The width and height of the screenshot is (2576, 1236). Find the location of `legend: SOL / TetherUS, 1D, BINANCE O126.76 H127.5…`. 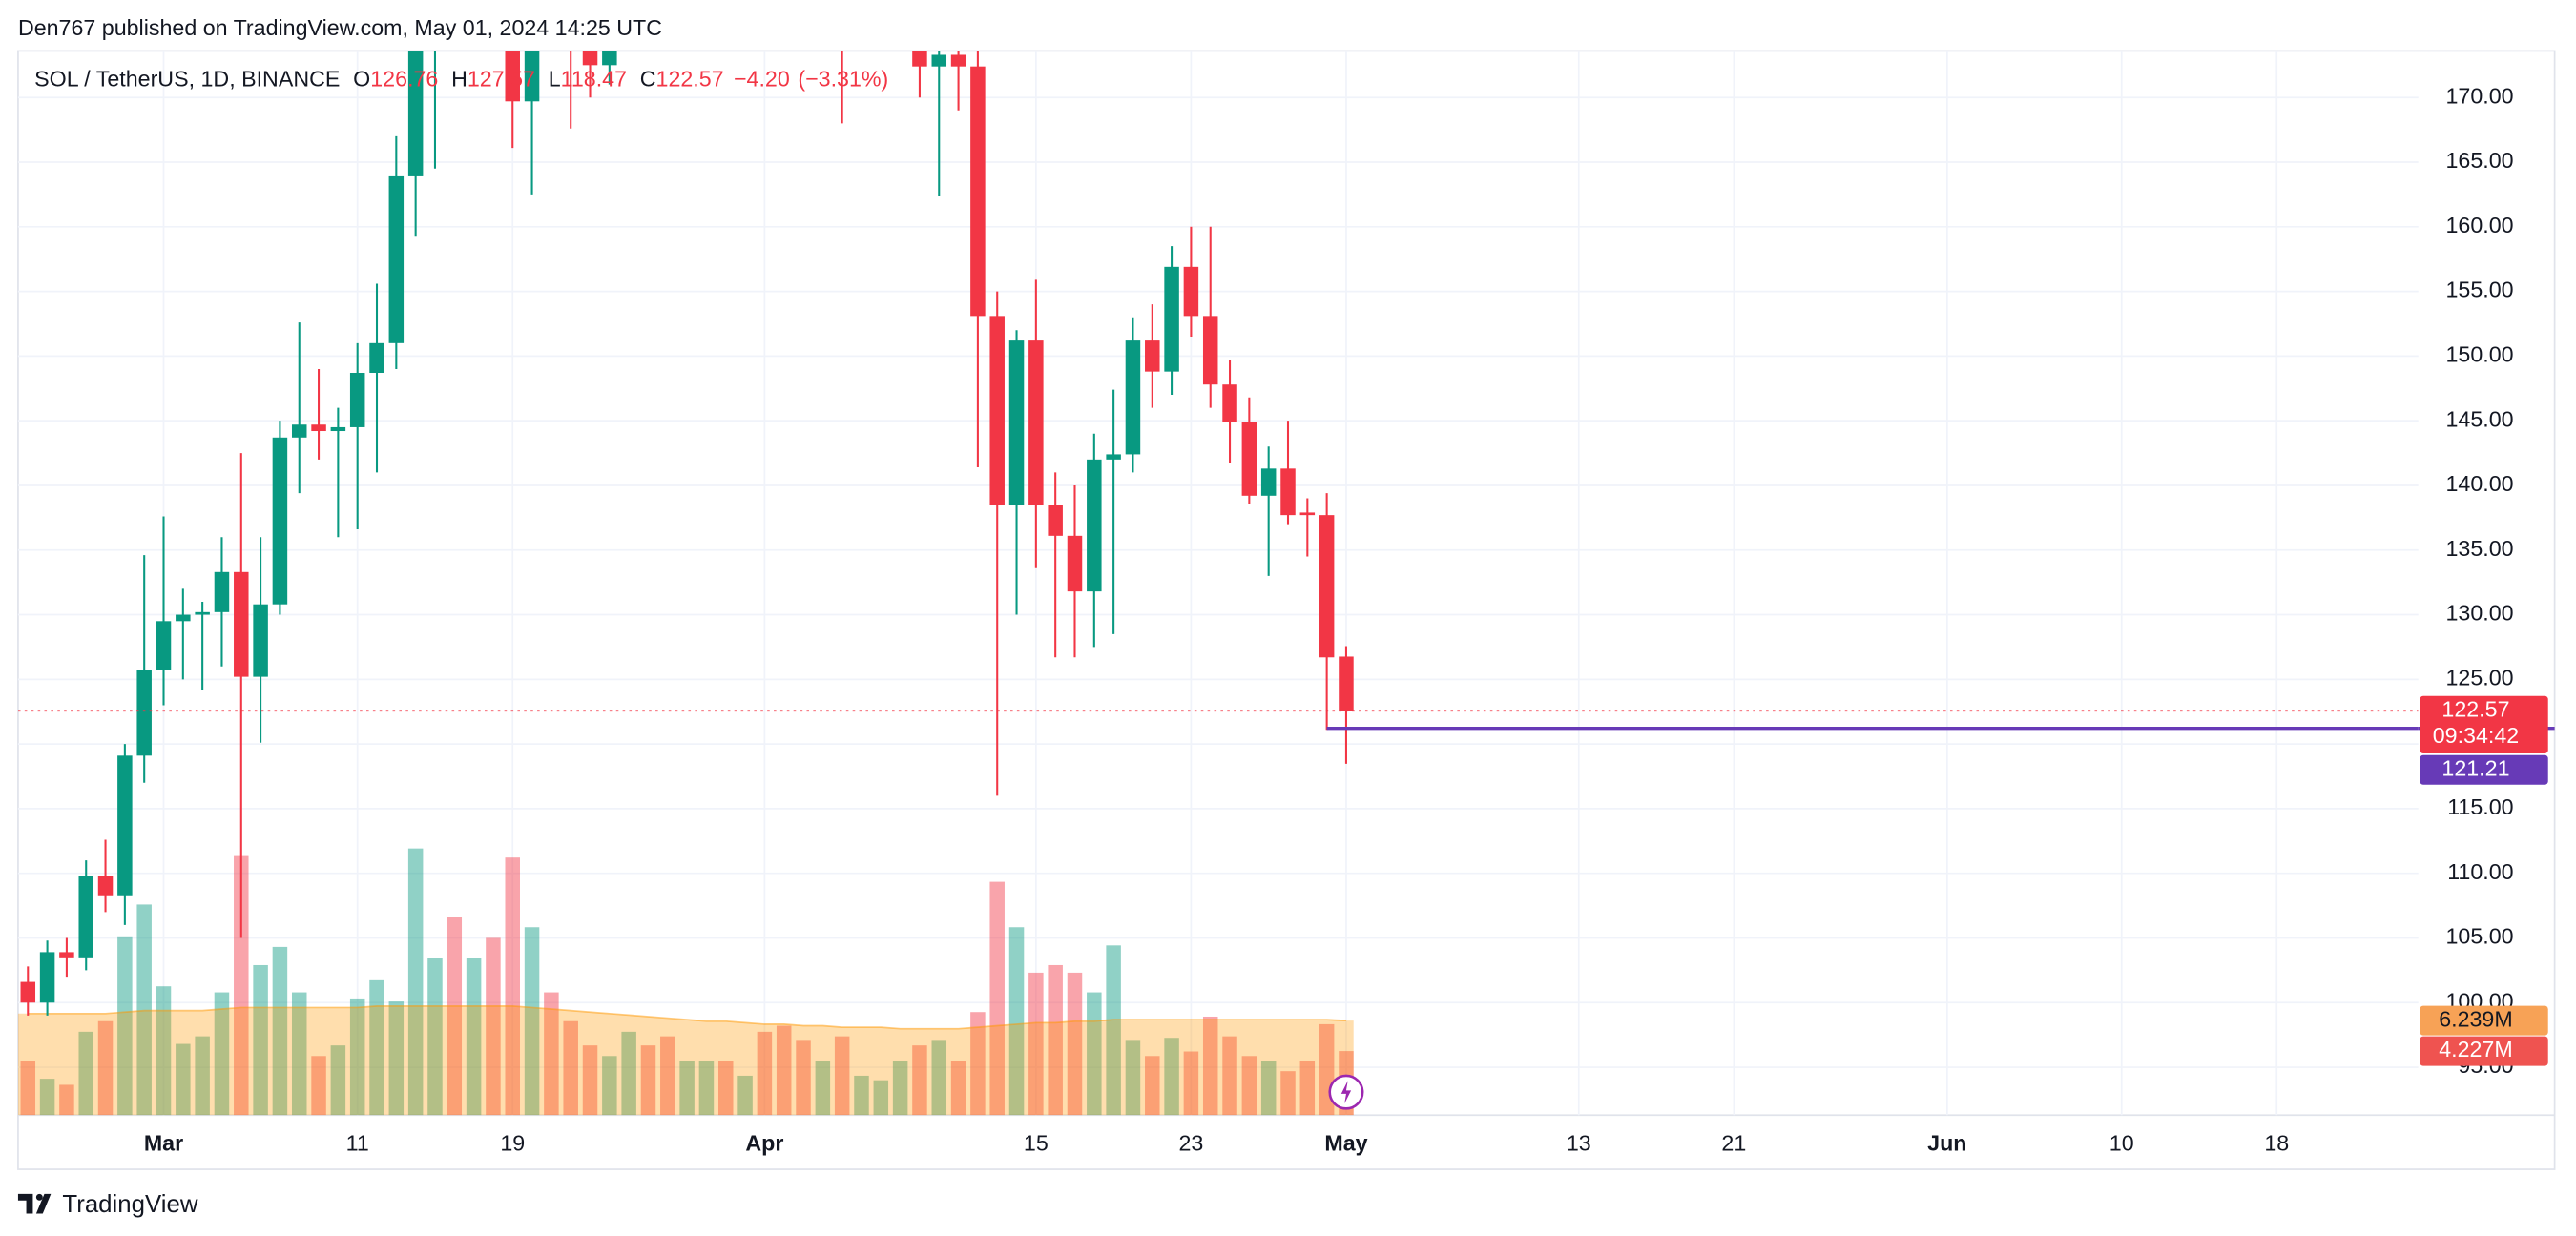

legend: SOL / TetherUS, 1D, BINANCE O126.76 H127.5… is located at coordinates (461, 79).